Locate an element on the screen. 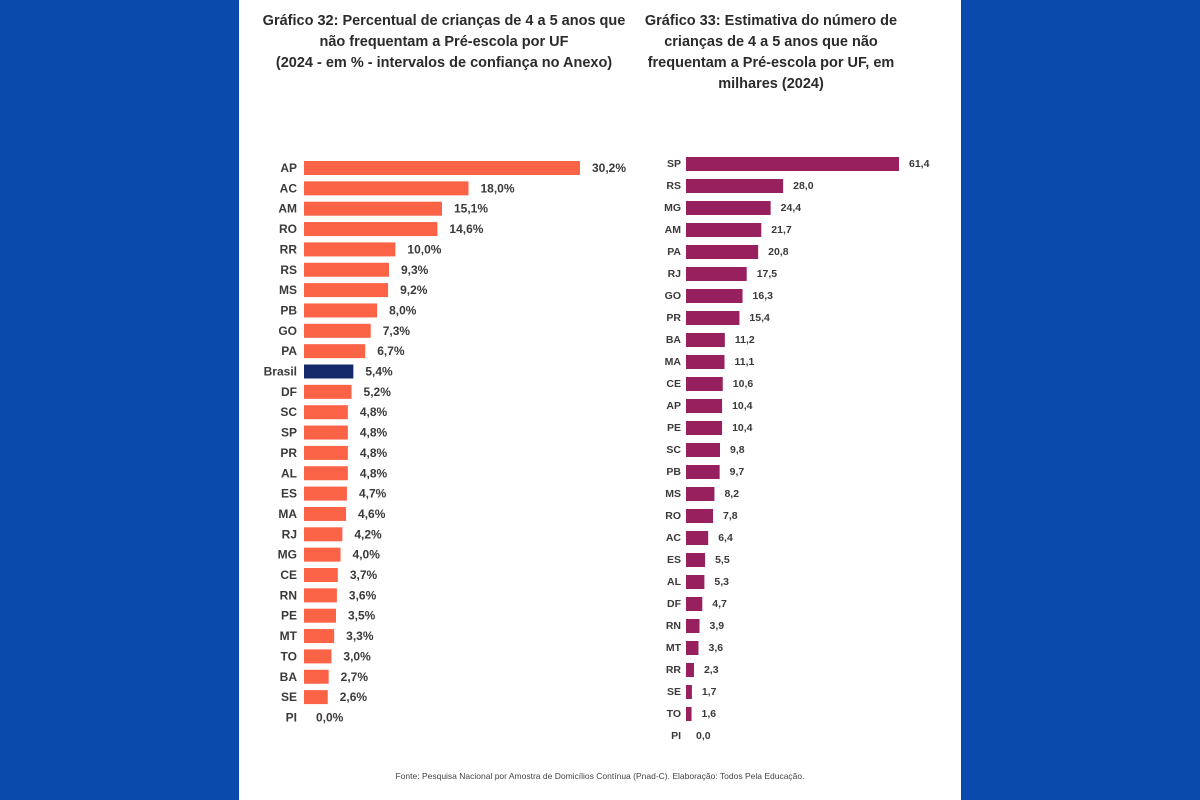 The width and height of the screenshot is (1200, 800). chart-32-value-label-es: 4,7% is located at coordinates (373, 494).